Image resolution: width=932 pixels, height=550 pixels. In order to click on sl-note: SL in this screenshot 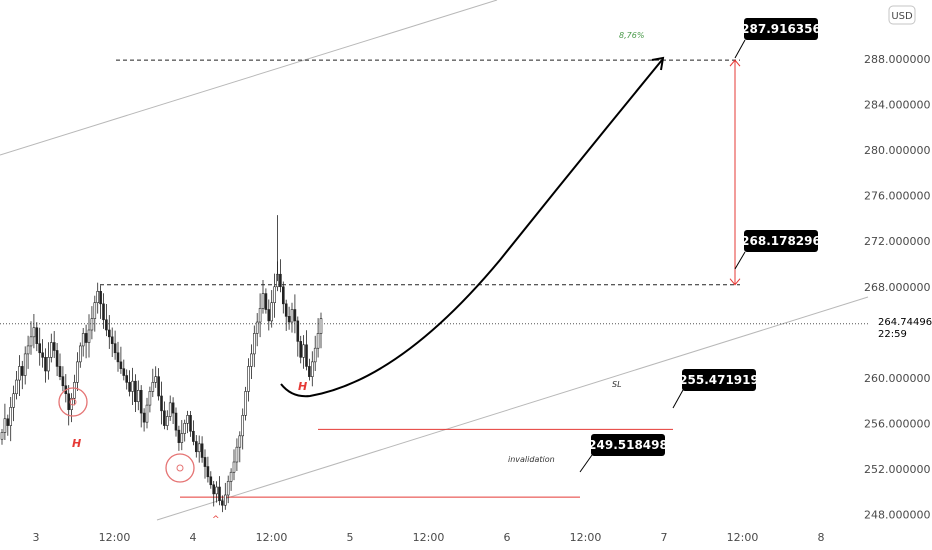, I will do `click(617, 384)`.